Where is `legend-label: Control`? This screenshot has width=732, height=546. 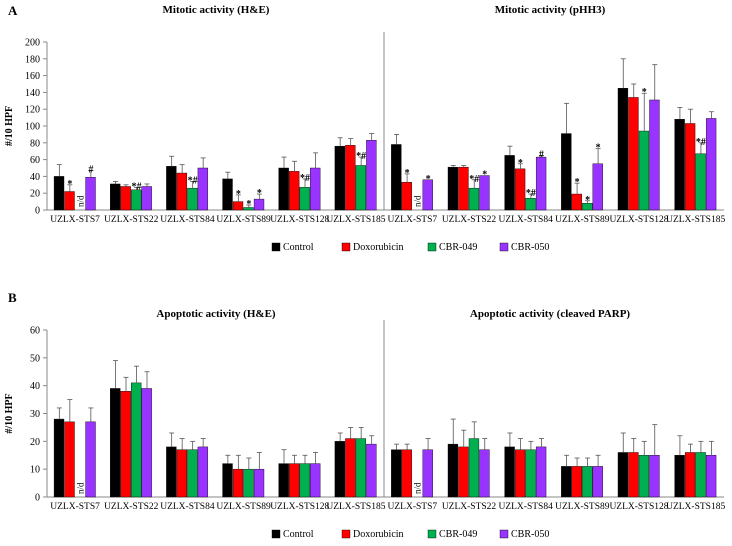 legend-label: Control is located at coordinates (298, 247).